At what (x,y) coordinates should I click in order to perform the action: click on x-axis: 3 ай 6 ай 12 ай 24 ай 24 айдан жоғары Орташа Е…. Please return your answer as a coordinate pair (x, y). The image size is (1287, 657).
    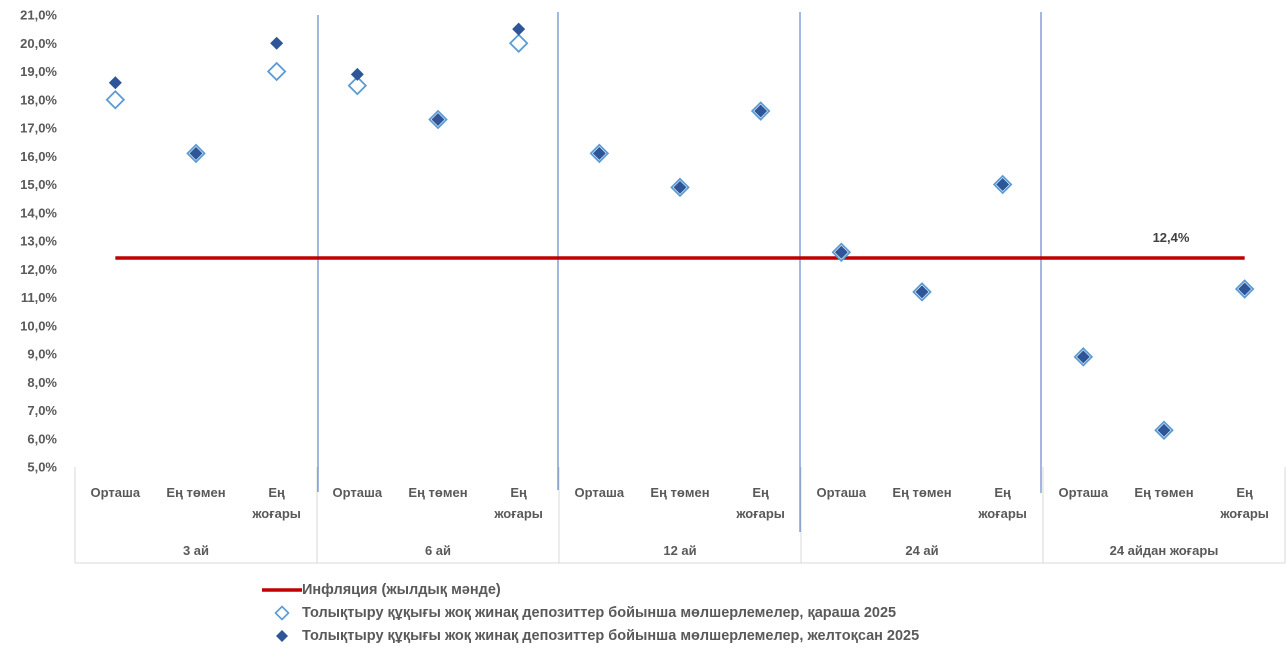
    Looking at the image, I should click on (680, 515).